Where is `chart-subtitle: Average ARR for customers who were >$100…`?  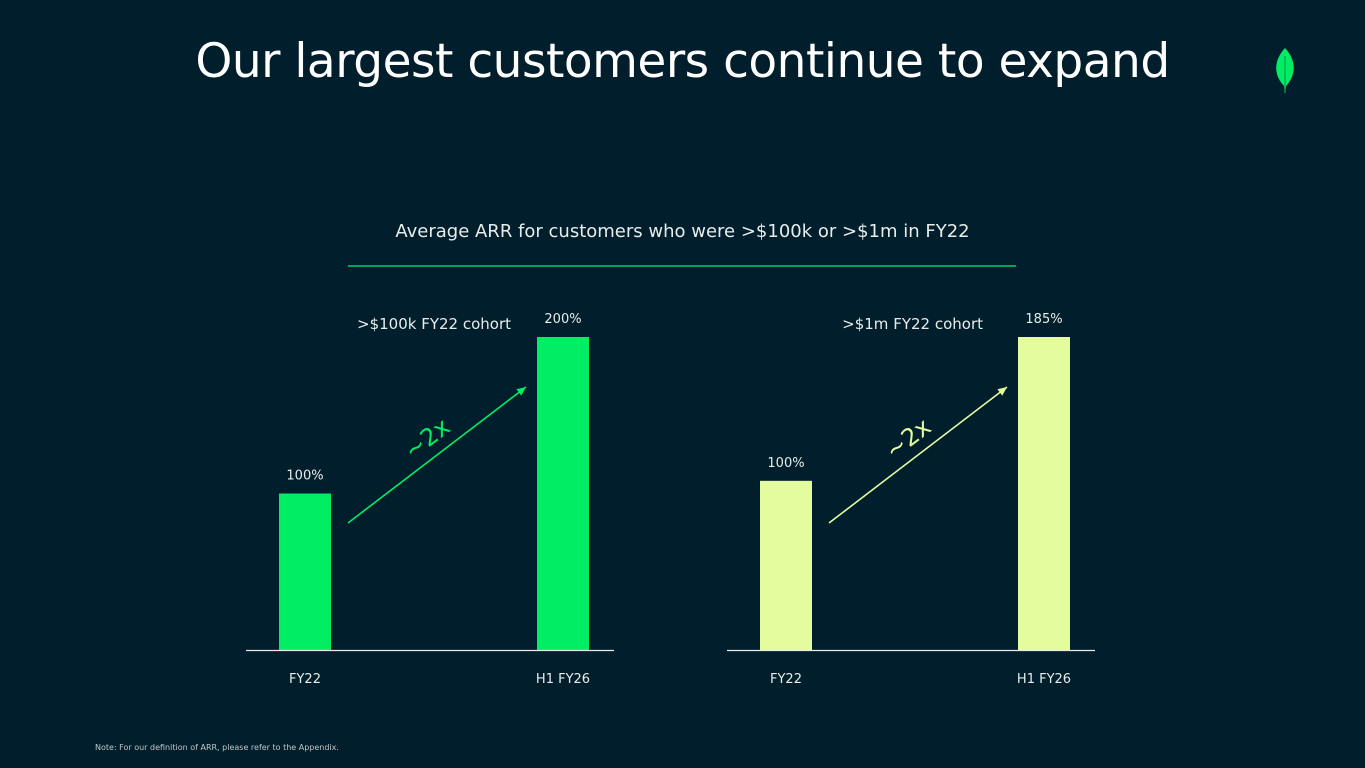
chart-subtitle: Average ARR for customers who were >$100… is located at coordinates (682, 231).